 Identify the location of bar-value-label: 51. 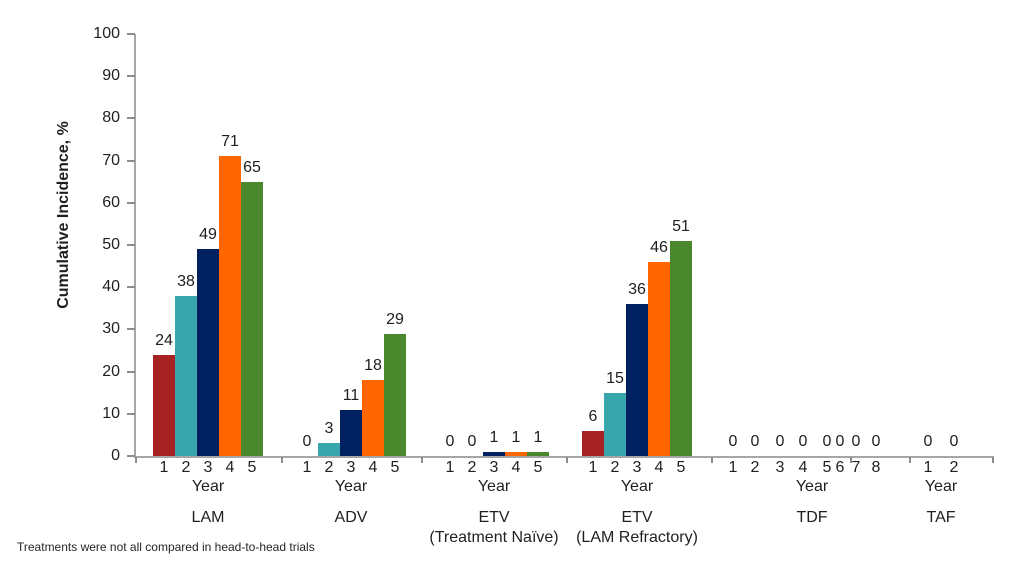
(681, 226).